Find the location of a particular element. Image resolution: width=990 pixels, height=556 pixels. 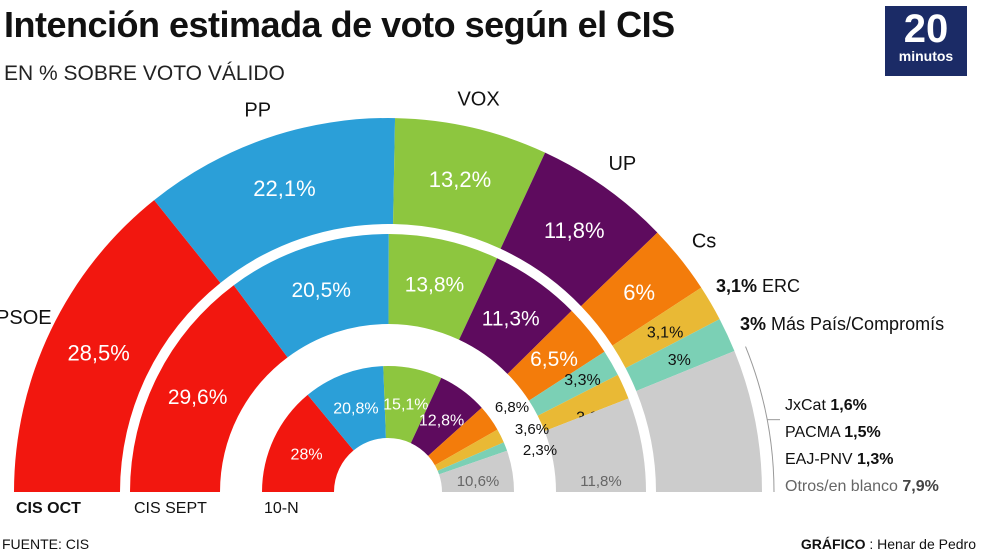

slice-label: 10,6% is located at coordinates (478, 481).